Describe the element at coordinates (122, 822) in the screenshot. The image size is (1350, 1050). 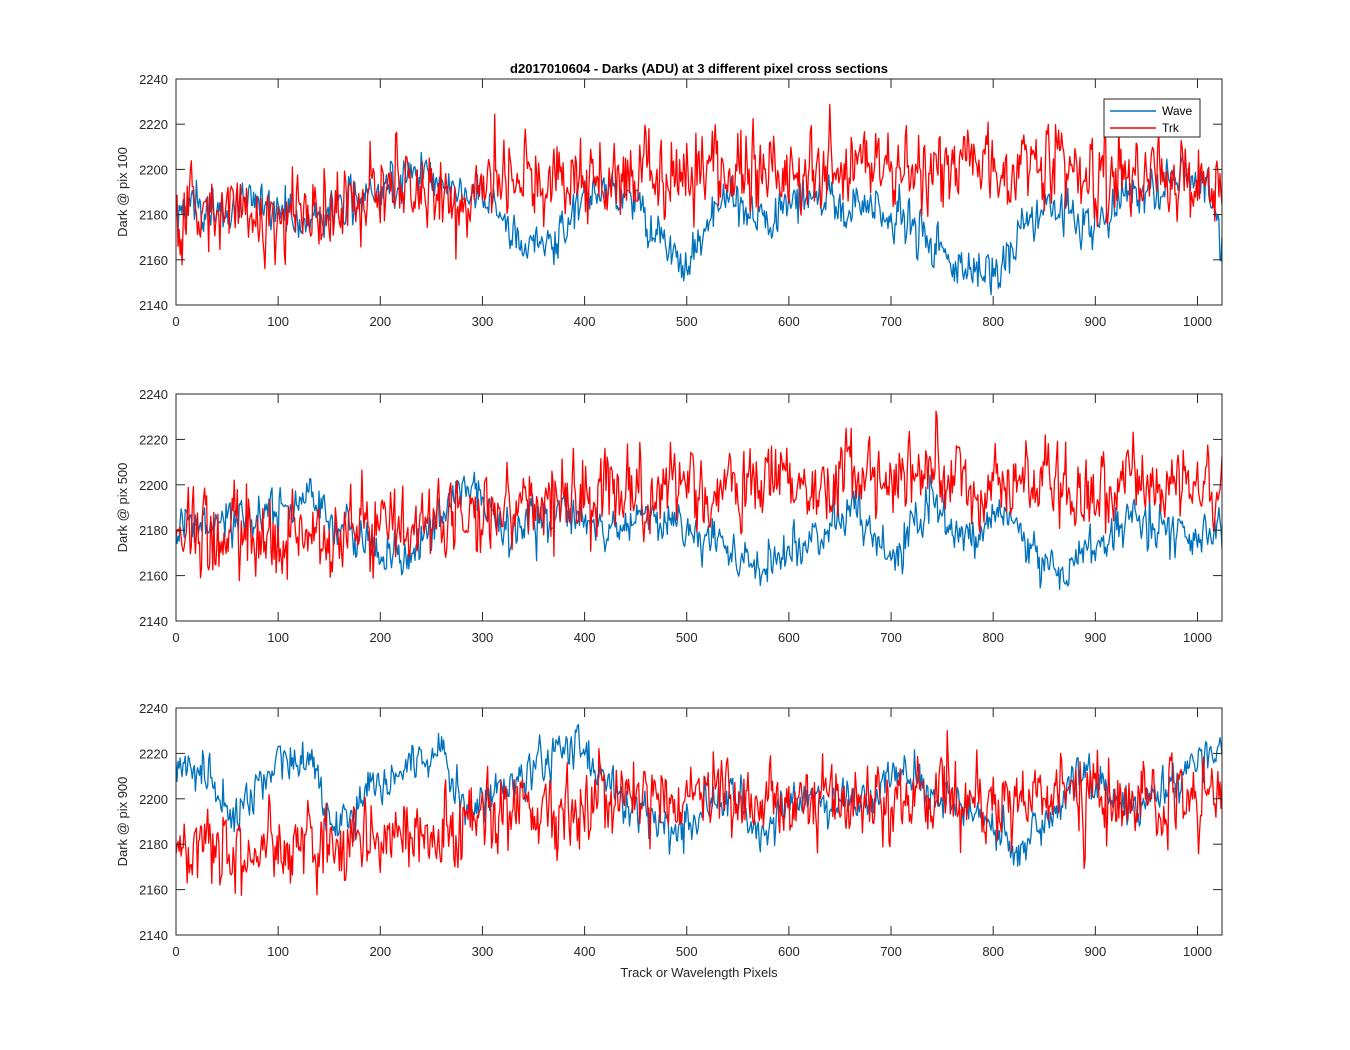
I see `y-axis-title: Dark @ pix 900` at that location.